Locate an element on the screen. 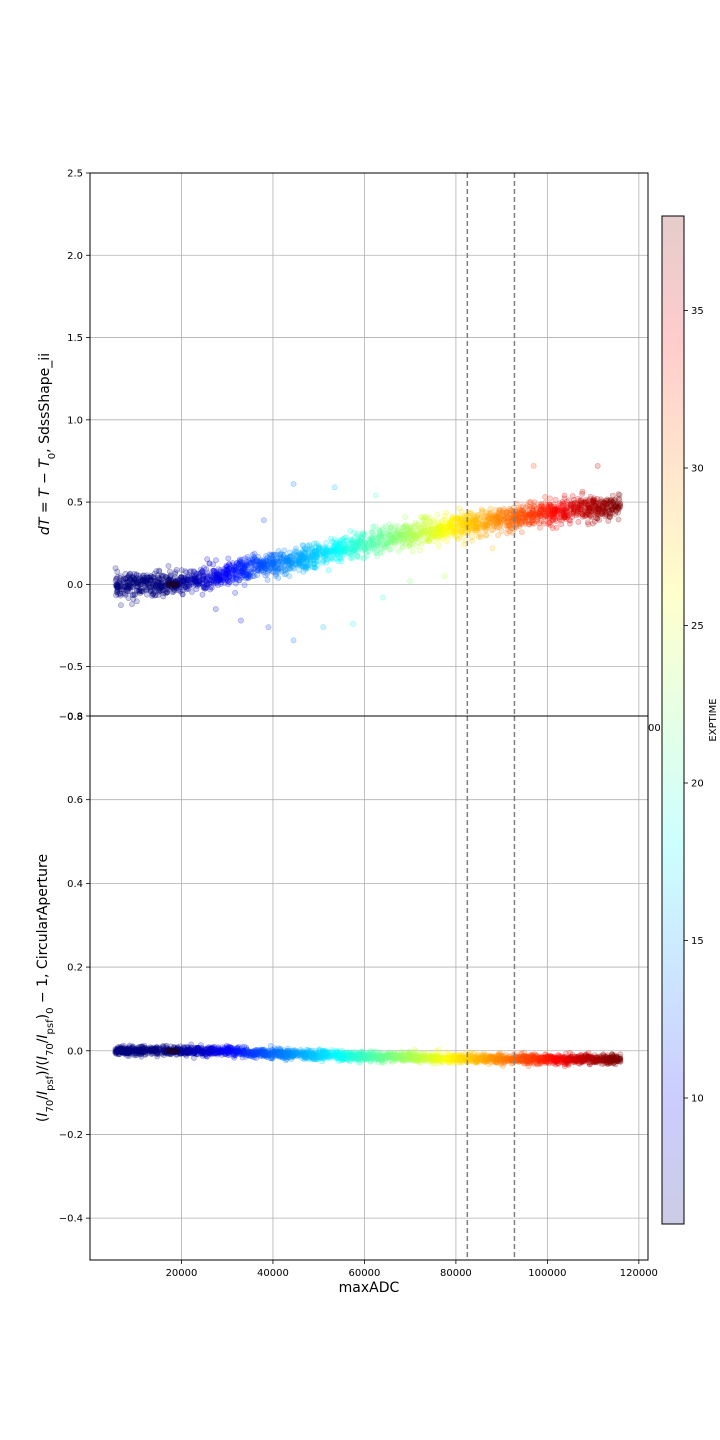 Image resolution: width=720 pixels, height=1440 pixels. top-y-tick-label: 2.0 is located at coordinates (75, 256).